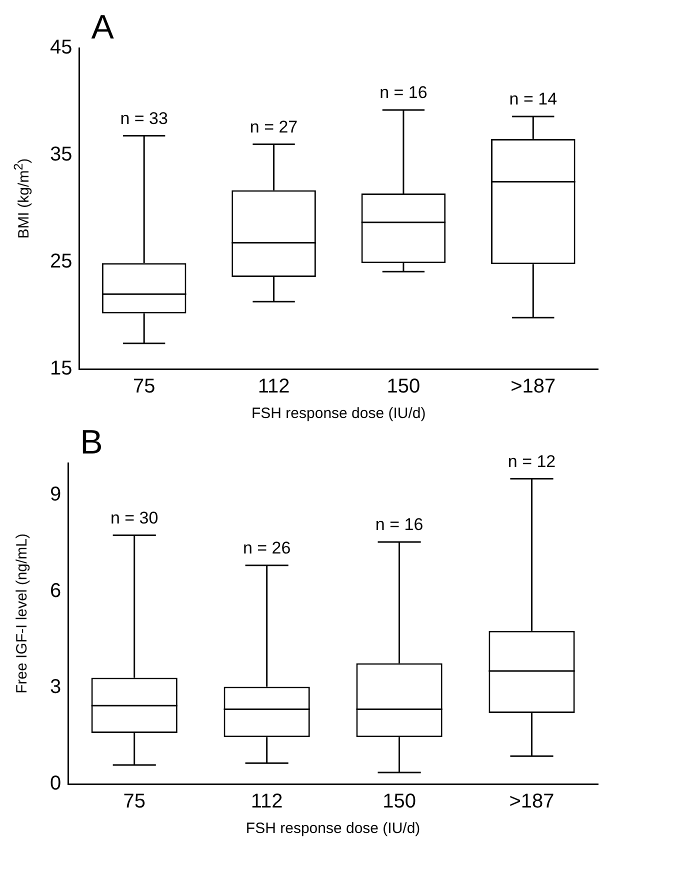 The width and height of the screenshot is (674, 879). What do you see at coordinates (144, 118) in the screenshot?
I see `annotation: n = 33` at bounding box center [144, 118].